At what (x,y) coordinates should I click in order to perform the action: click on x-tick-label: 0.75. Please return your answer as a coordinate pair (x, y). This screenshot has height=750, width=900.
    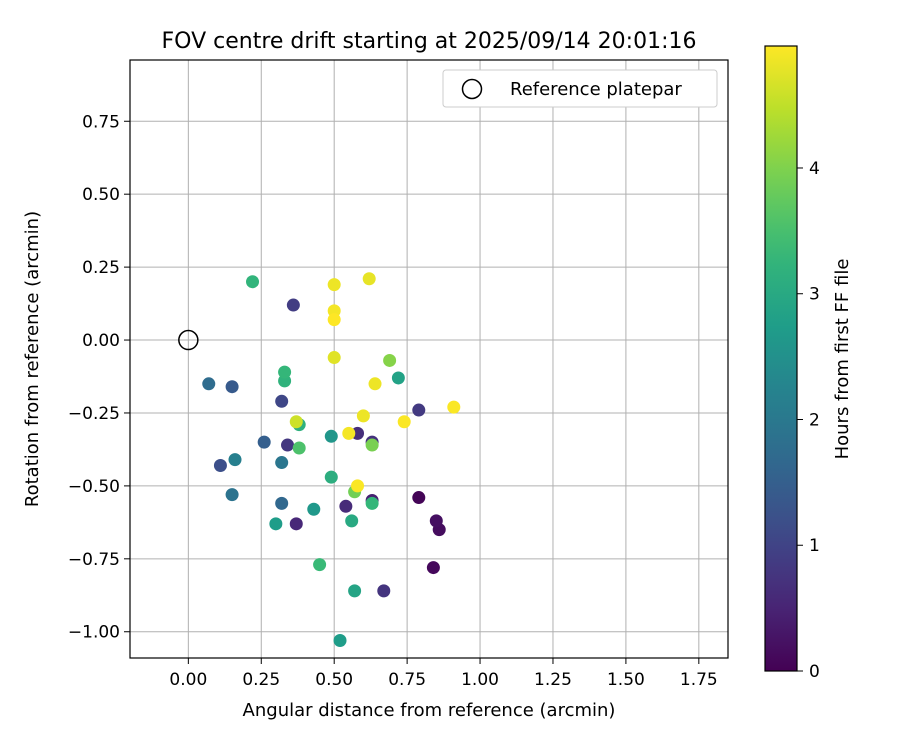
    Looking at the image, I should click on (407, 680).